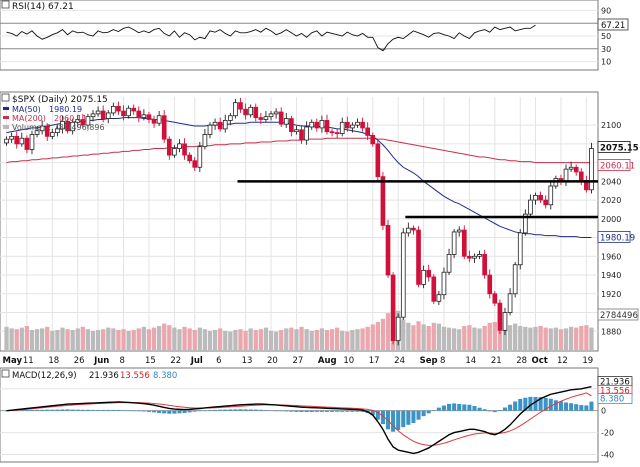  What do you see at coordinates (611, 125) in the screenshot?
I see `price-tick-label: 2100` at bounding box center [611, 125].